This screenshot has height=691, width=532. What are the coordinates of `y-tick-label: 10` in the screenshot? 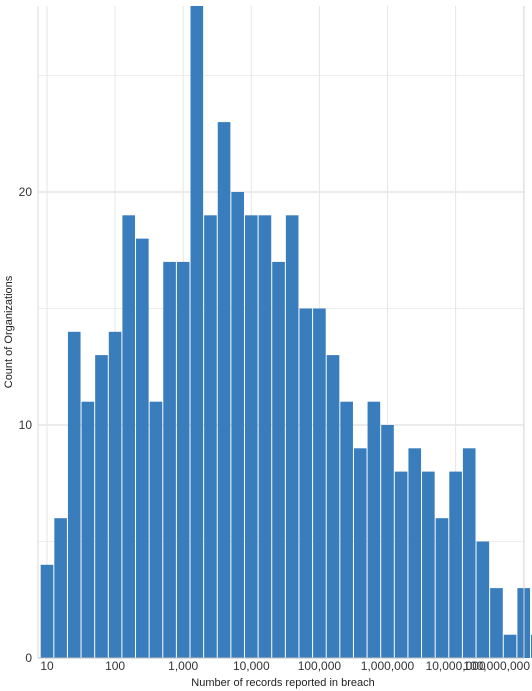 It's located at (26, 425).